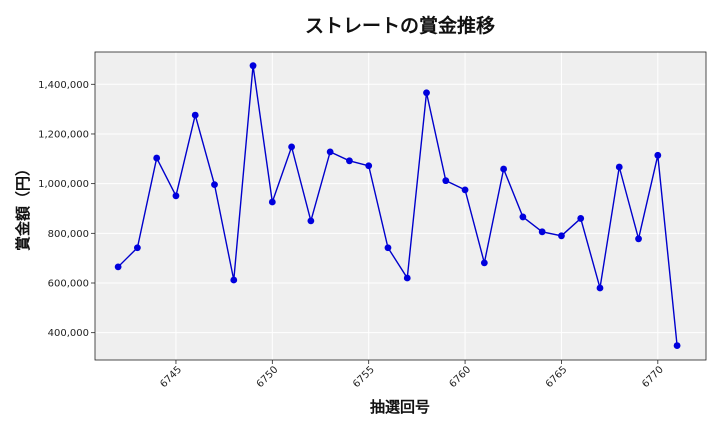 The width and height of the screenshot is (720, 432). Describe the element at coordinates (68, 333) in the screenshot. I see `y-tick-label: 400,000` at that location.